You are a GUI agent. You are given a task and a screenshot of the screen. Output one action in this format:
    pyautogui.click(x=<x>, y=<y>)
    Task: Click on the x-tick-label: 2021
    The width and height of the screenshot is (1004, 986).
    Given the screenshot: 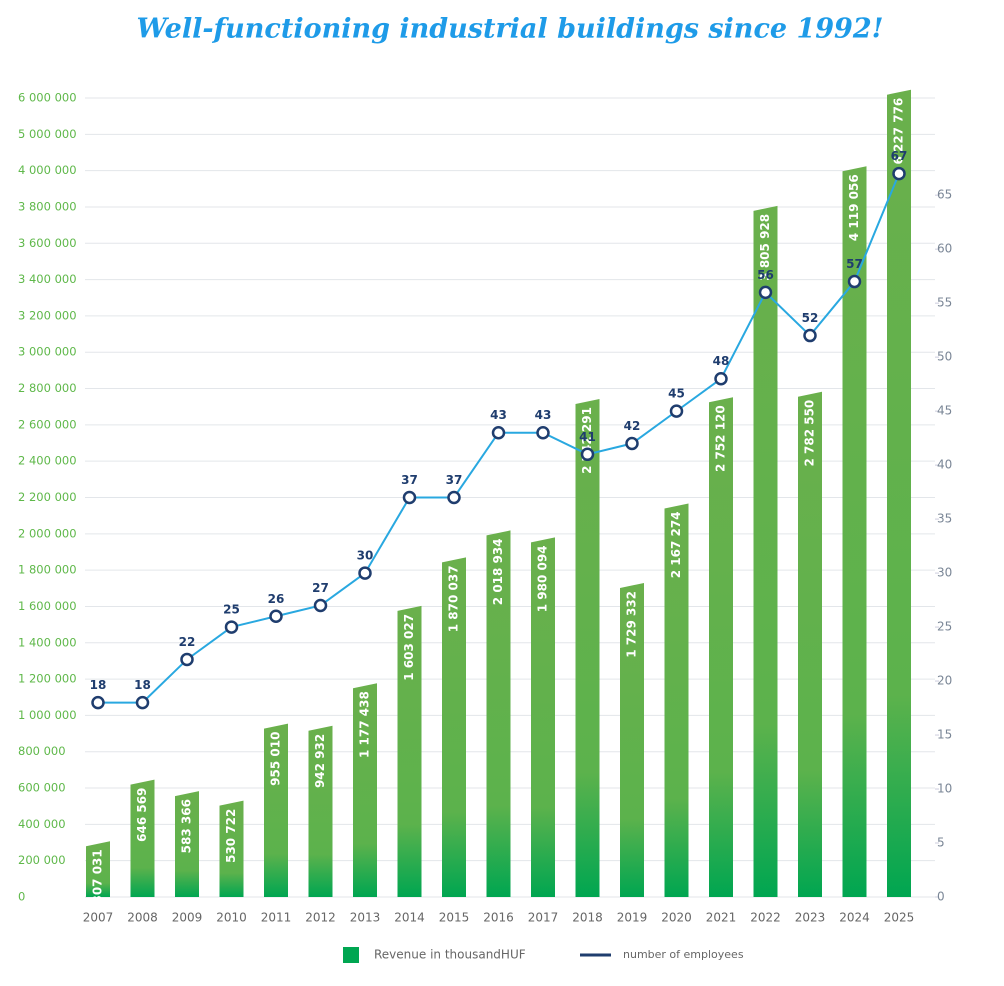 What is the action you would take?
    pyautogui.click(x=721, y=918)
    